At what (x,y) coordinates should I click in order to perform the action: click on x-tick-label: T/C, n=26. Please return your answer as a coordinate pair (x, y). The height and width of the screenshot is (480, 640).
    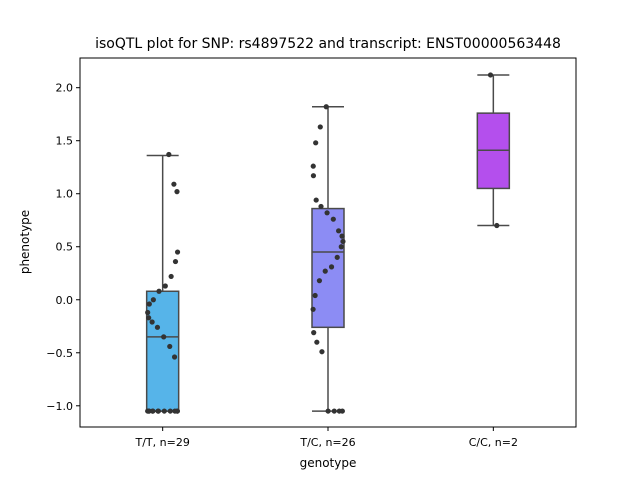
    Looking at the image, I should click on (327, 442).